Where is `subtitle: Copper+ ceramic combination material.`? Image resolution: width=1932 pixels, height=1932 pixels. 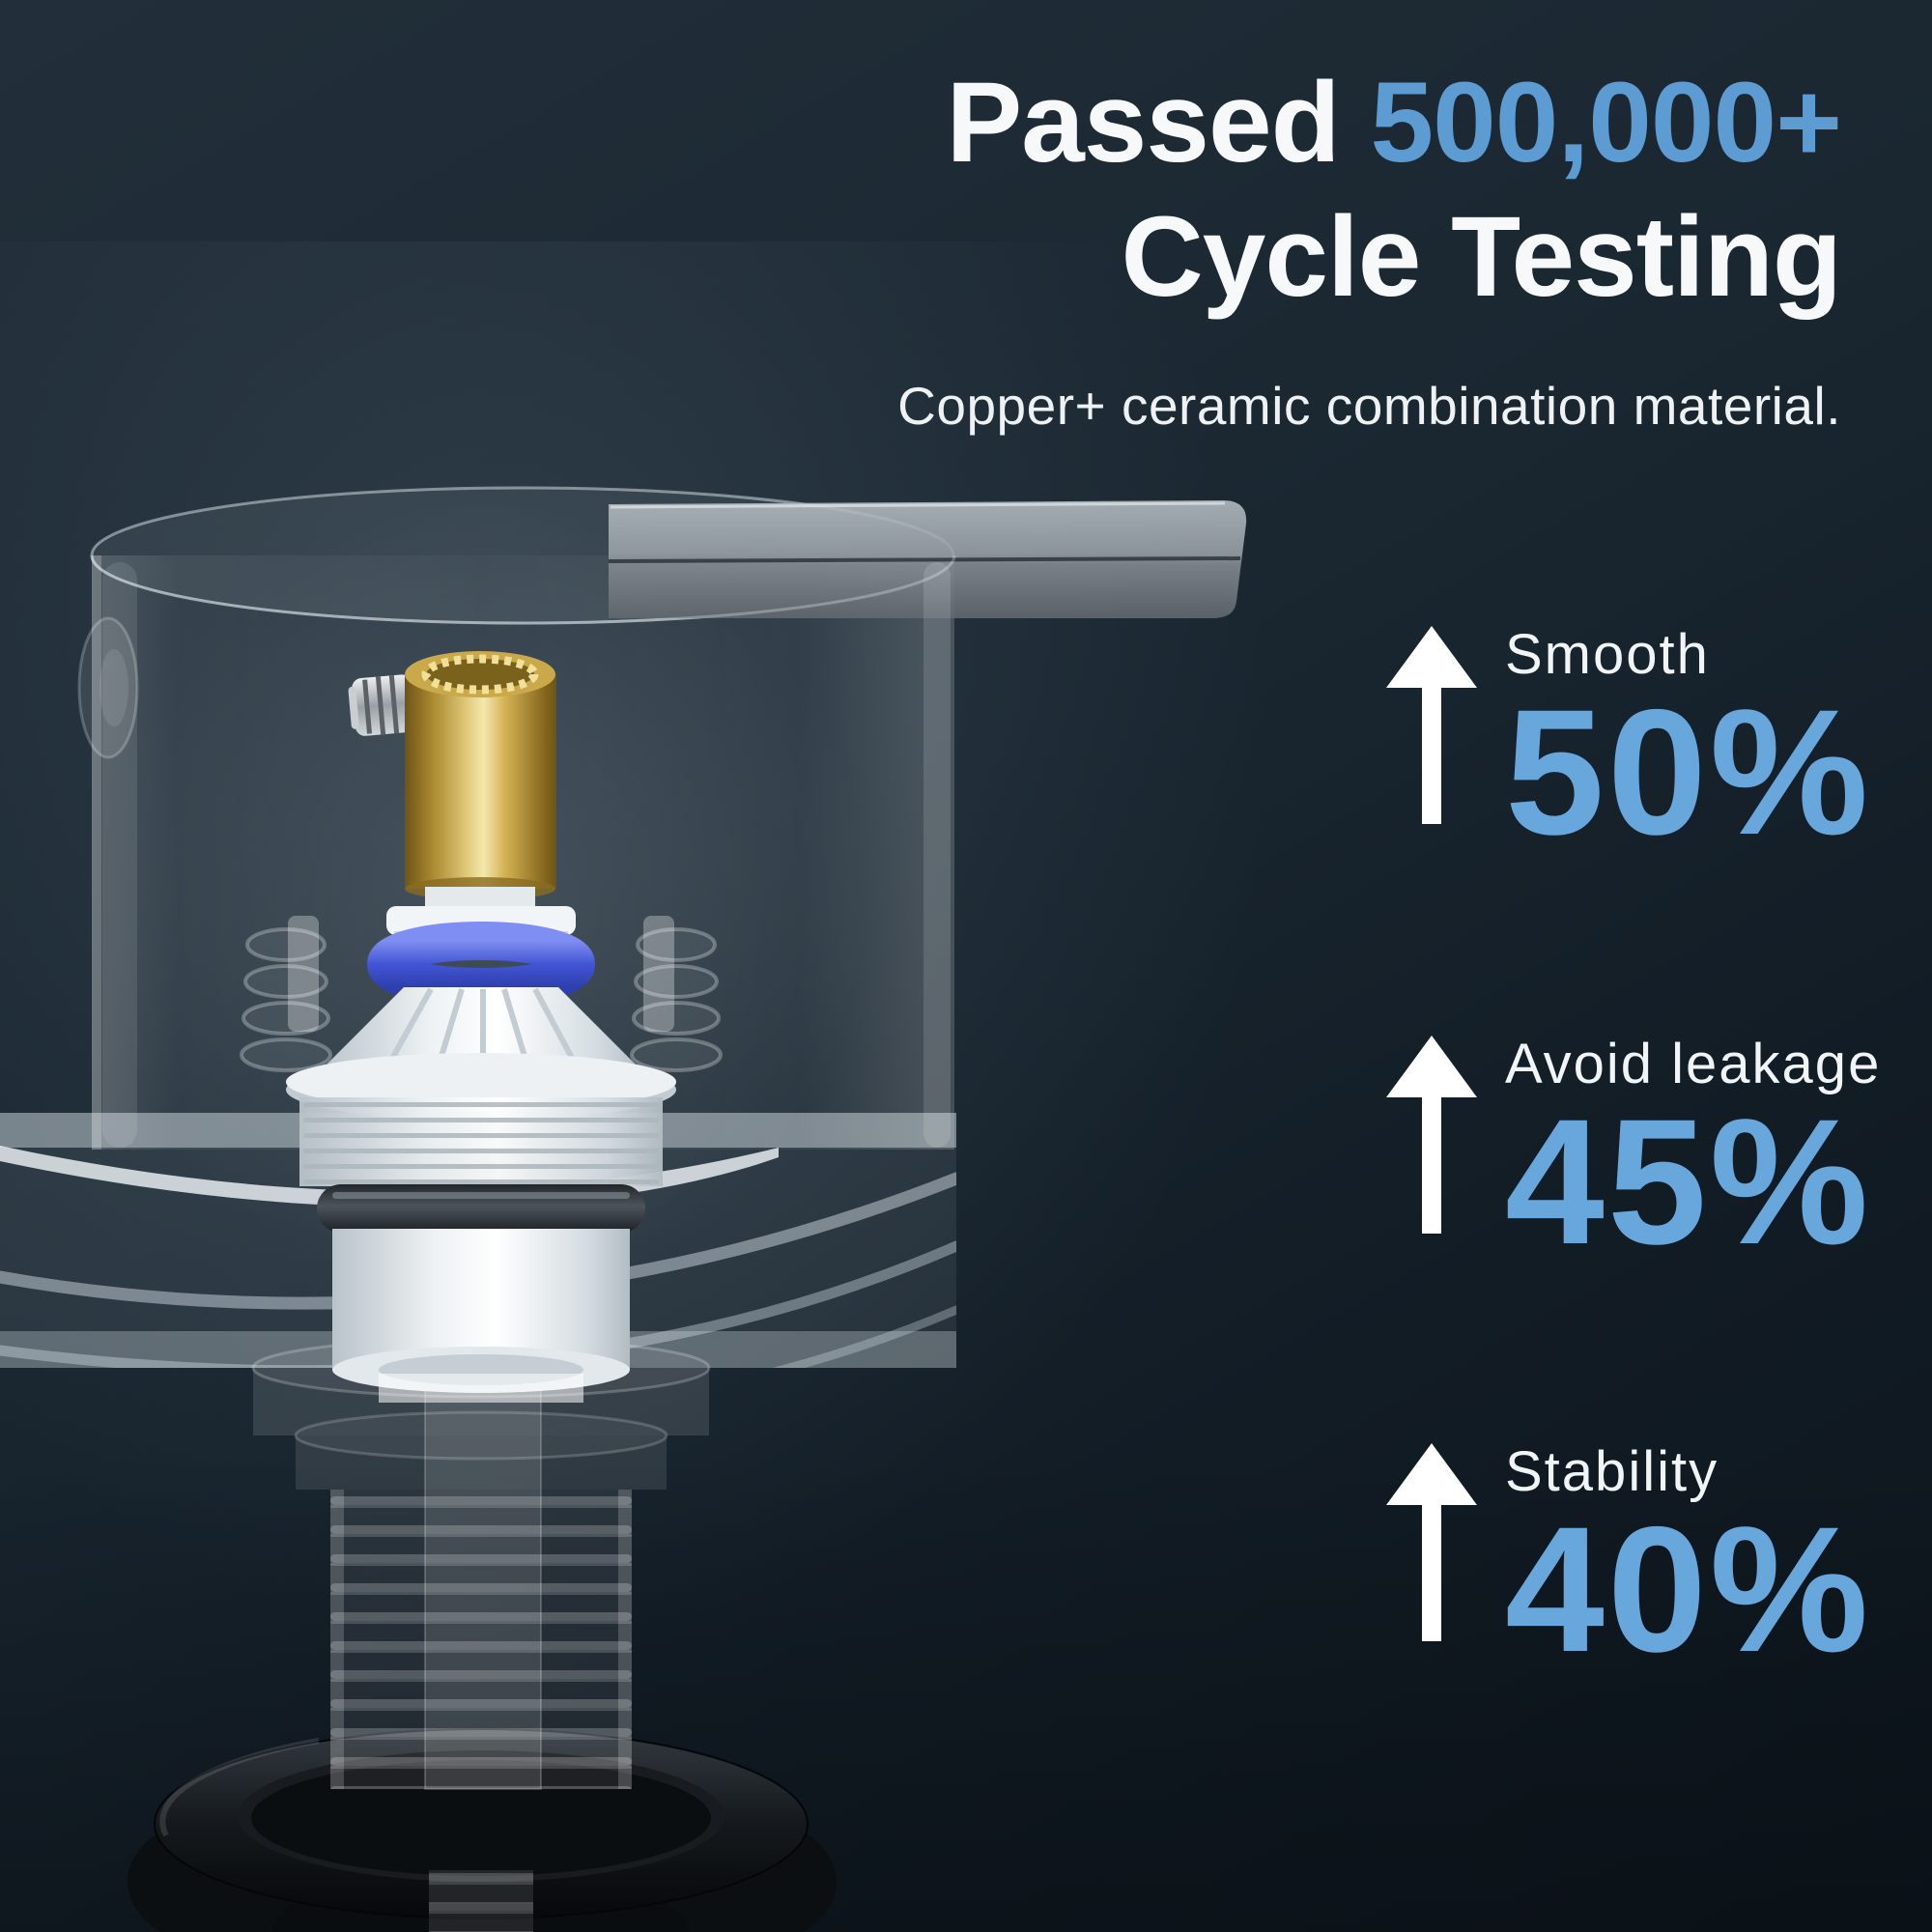 subtitle: Copper+ ceramic combination material. is located at coordinates (1369, 406).